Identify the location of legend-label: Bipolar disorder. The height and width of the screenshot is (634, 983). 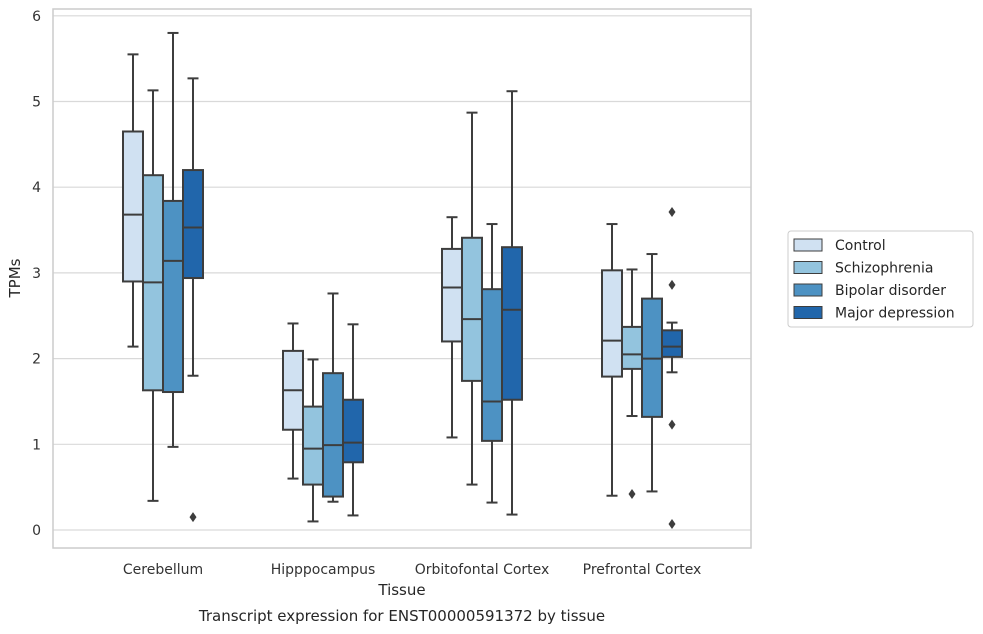
(890, 291).